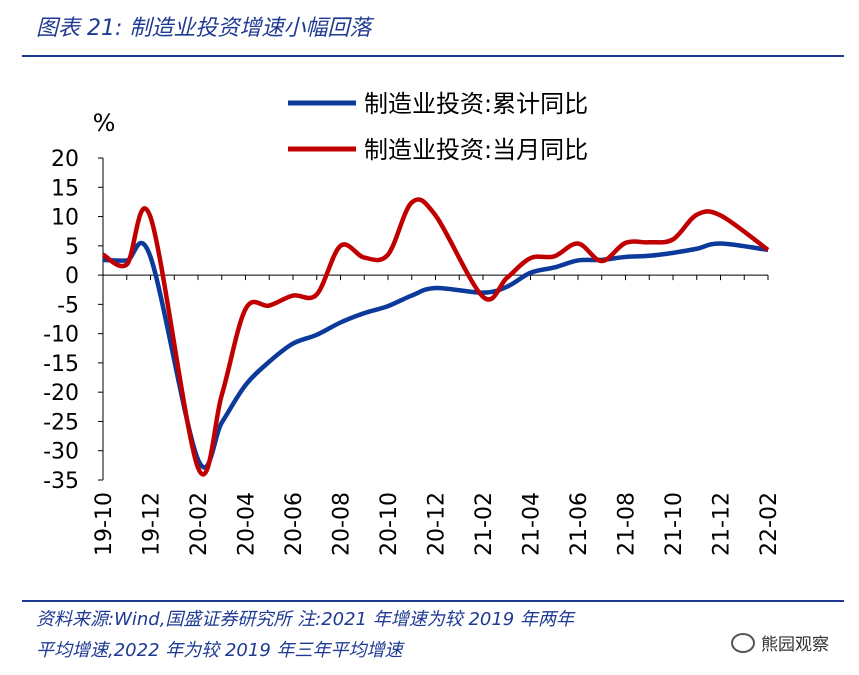  Describe the element at coordinates (204, 28) in the screenshot. I see `chart-title: 图表 21: 制造业投资增速小幅回落` at that location.